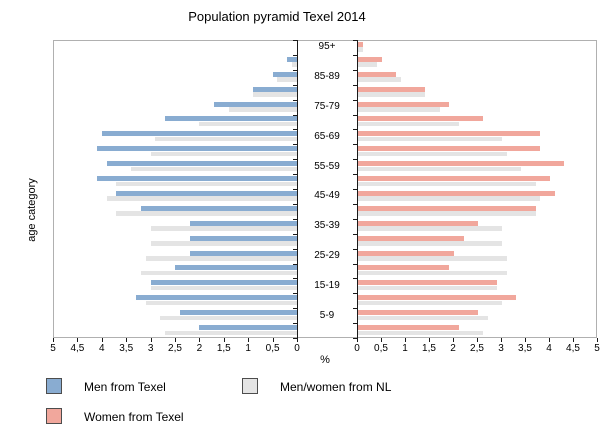  I want to click on x-tick-label: 1, so click(248, 348).